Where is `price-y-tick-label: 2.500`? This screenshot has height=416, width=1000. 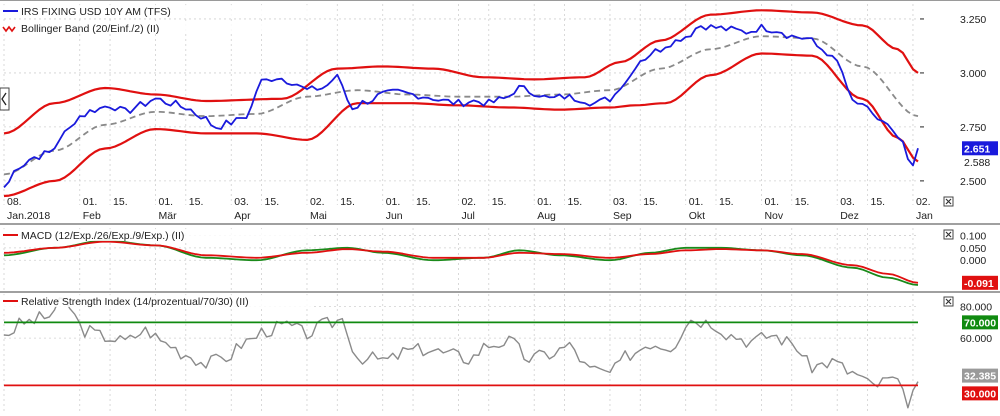 price-y-tick-label: 2.500 is located at coordinates (973, 182).